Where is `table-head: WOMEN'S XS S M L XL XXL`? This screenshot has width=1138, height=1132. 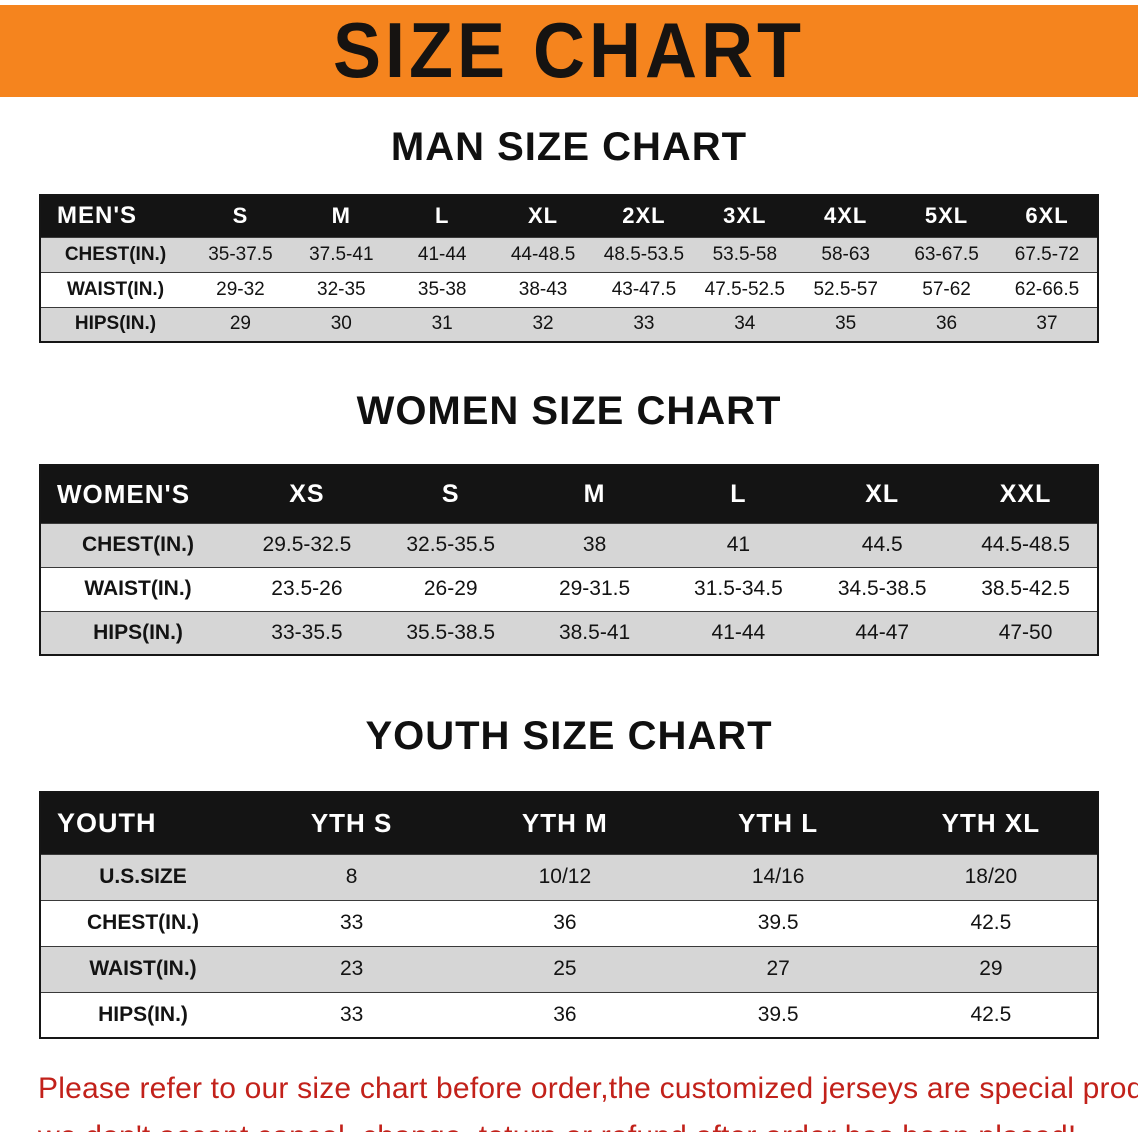
table-head: WOMEN'S XS S M L XL XXL is located at coordinates (569, 494).